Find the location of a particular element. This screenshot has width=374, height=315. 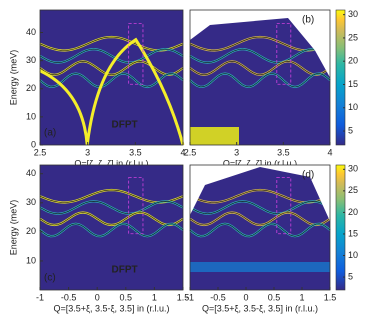

intensity-patch is located at coordinates (214, 136).